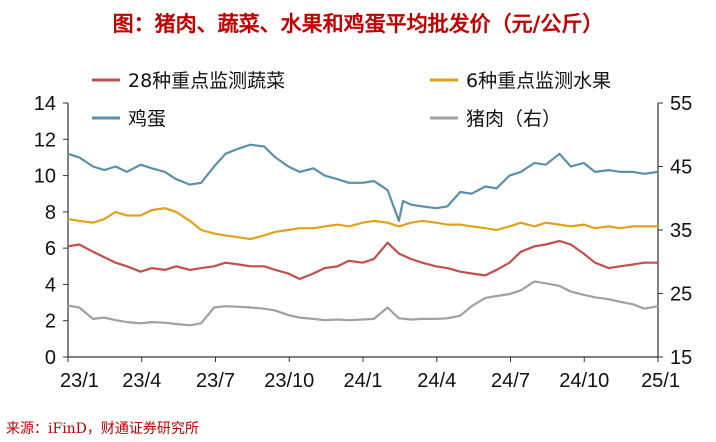 This screenshot has width=716, height=442. Describe the element at coordinates (681, 231) in the screenshot. I see `right-tick-label: 35` at that location.